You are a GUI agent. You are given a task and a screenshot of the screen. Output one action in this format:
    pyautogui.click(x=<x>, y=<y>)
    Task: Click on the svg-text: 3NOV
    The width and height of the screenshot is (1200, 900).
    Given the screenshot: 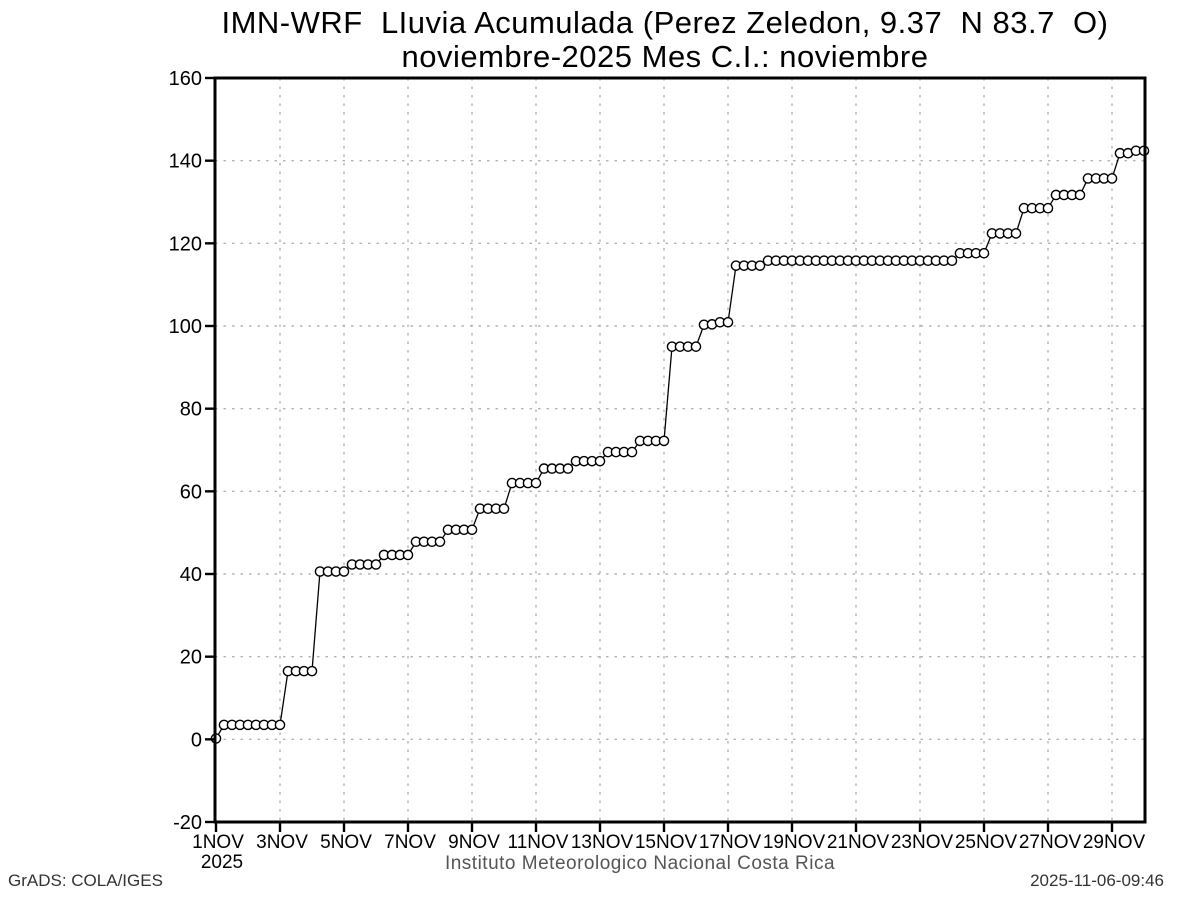 What is the action you would take?
    pyautogui.click(x=282, y=842)
    